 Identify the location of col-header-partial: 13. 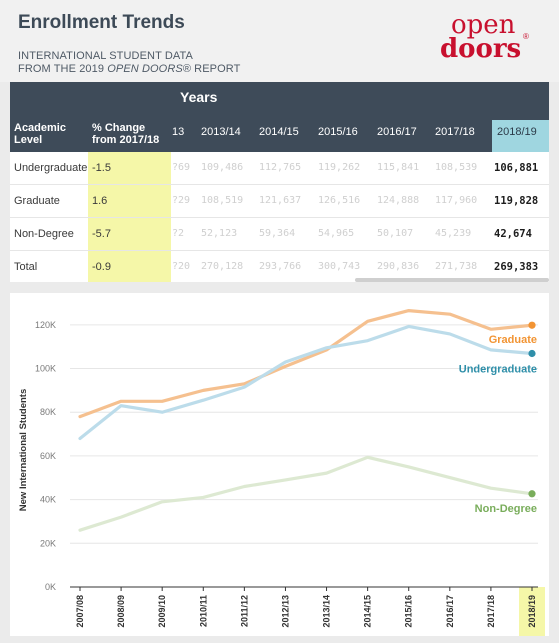
(178, 132).